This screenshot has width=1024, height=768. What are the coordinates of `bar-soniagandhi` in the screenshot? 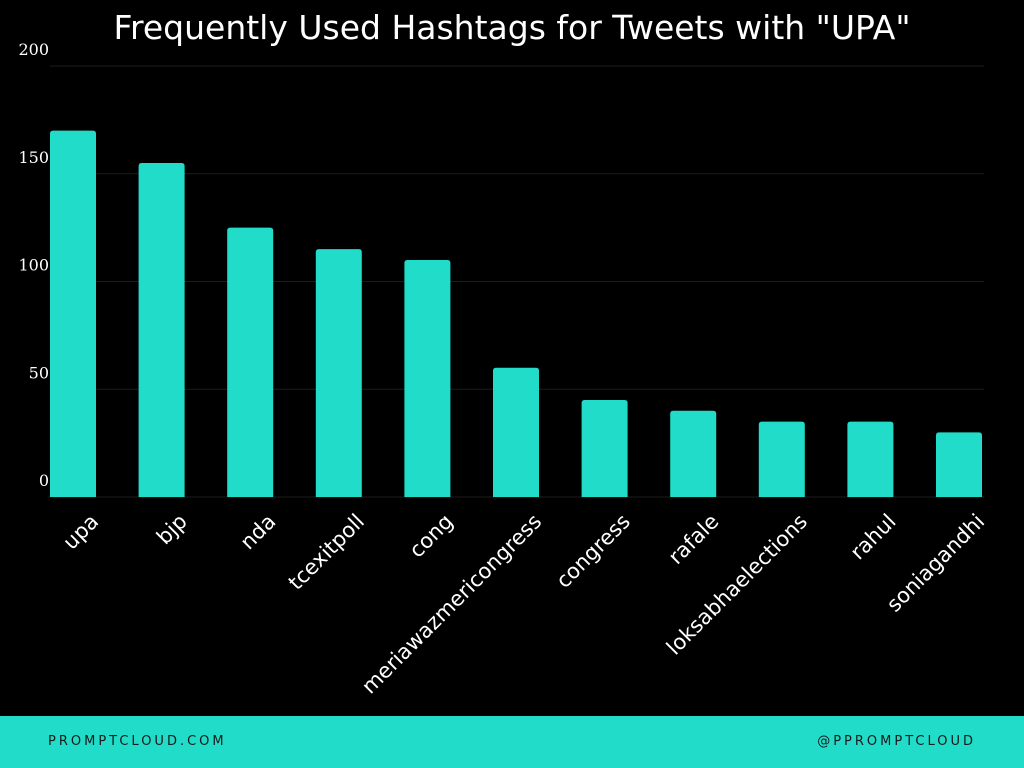 It's located at (959, 464).